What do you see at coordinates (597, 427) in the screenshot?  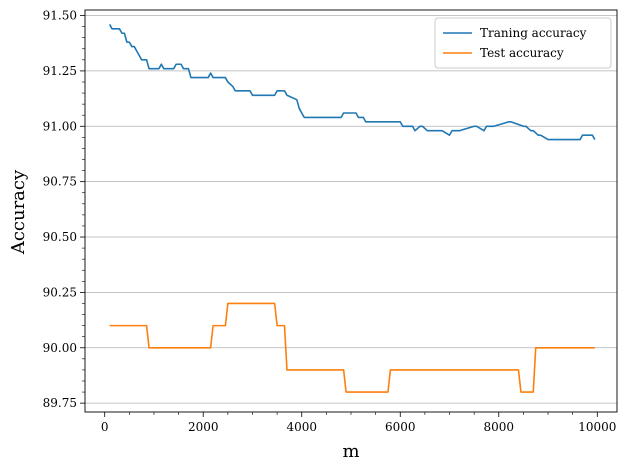 I see `x-tick-label: 10000` at bounding box center [597, 427].